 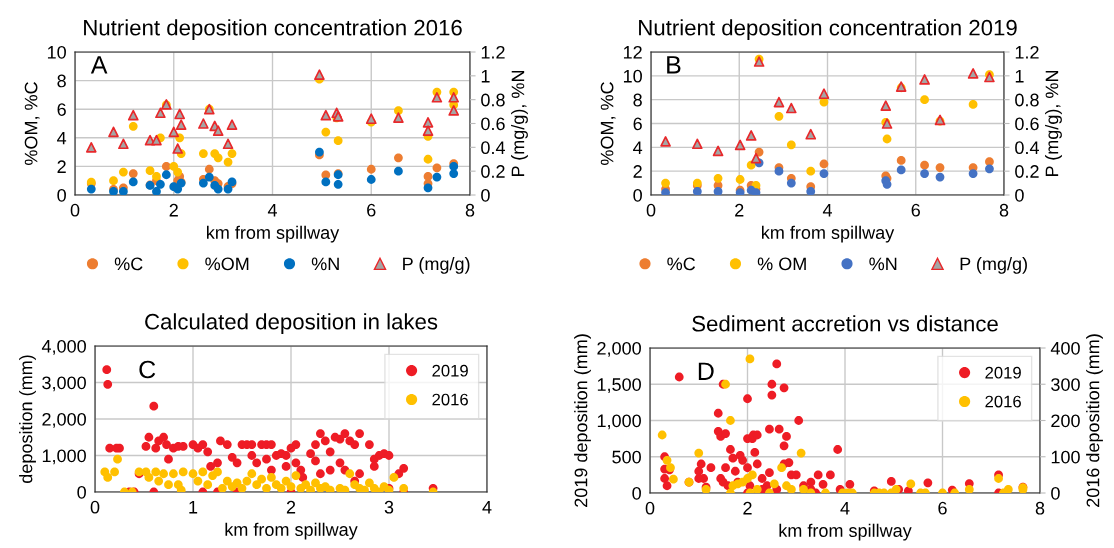 What do you see at coordinates (626, 457) in the screenshot?
I see `y-tick-label: 500` at bounding box center [626, 457].